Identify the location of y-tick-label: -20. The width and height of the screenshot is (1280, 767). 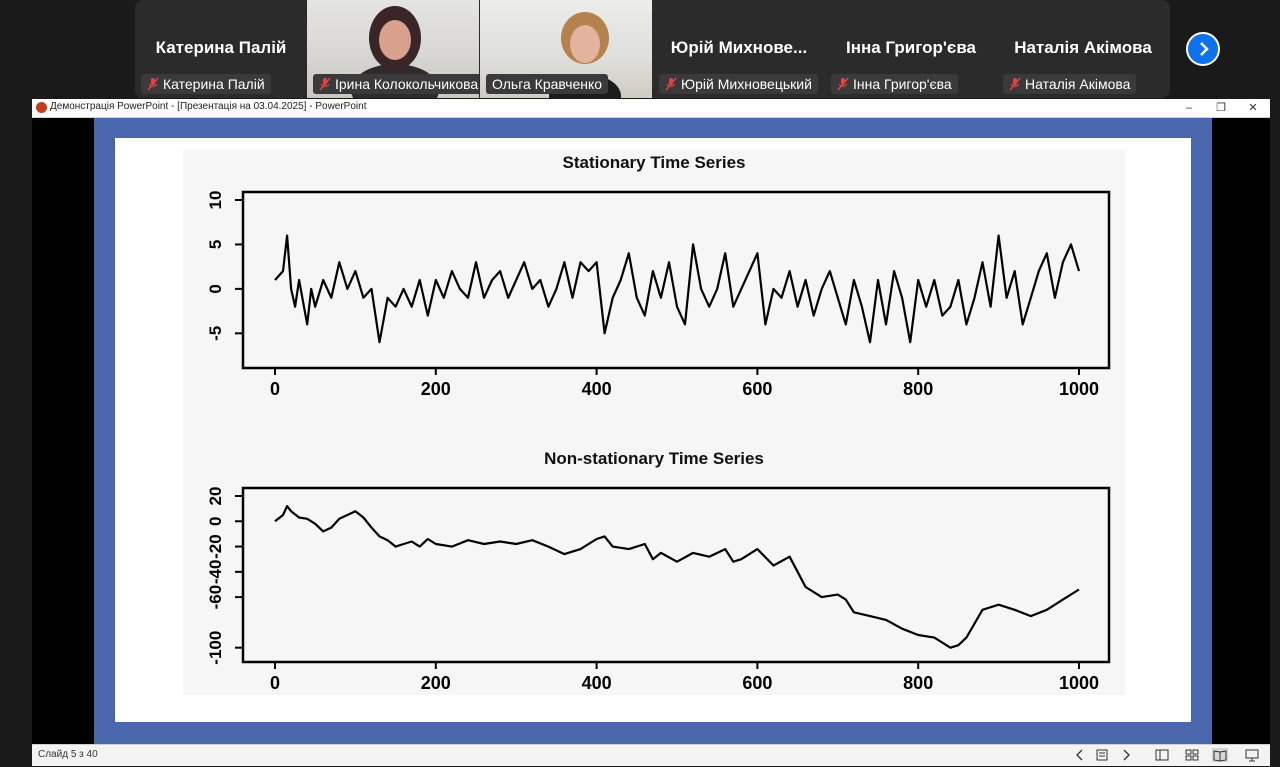
(215, 546).